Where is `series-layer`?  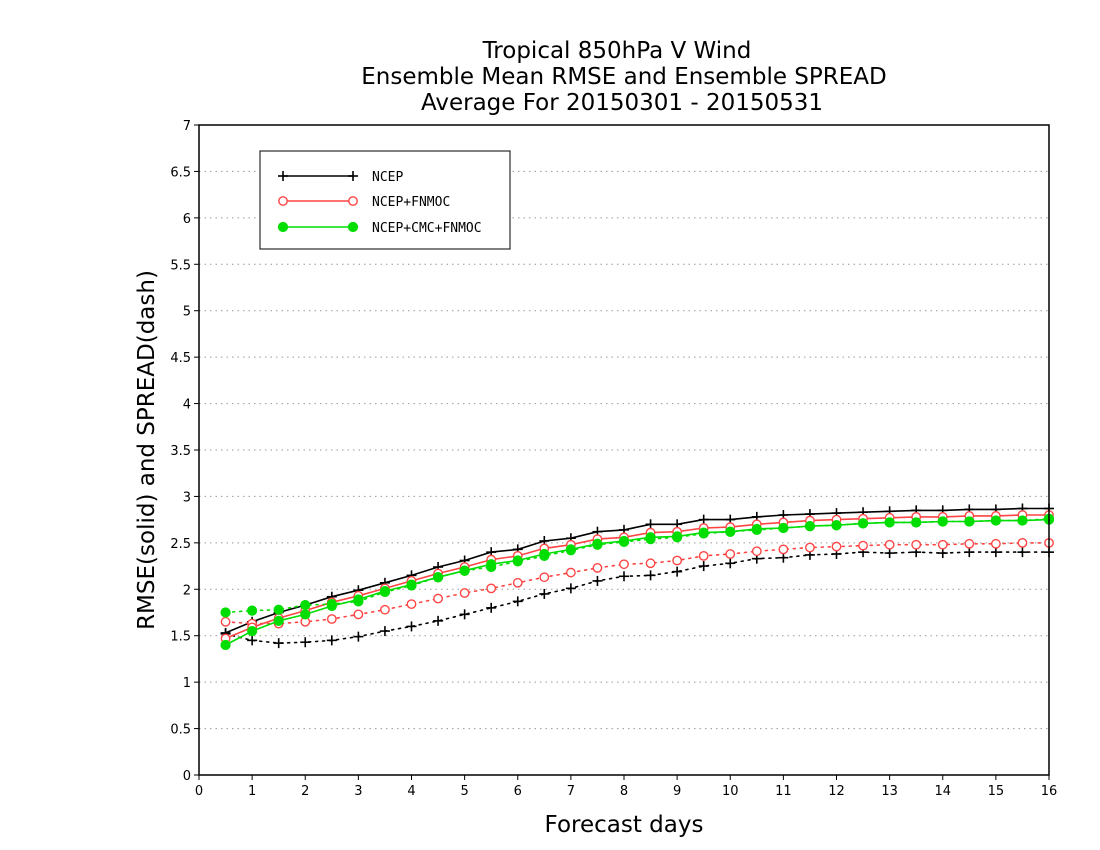 series-layer is located at coordinates (637, 577).